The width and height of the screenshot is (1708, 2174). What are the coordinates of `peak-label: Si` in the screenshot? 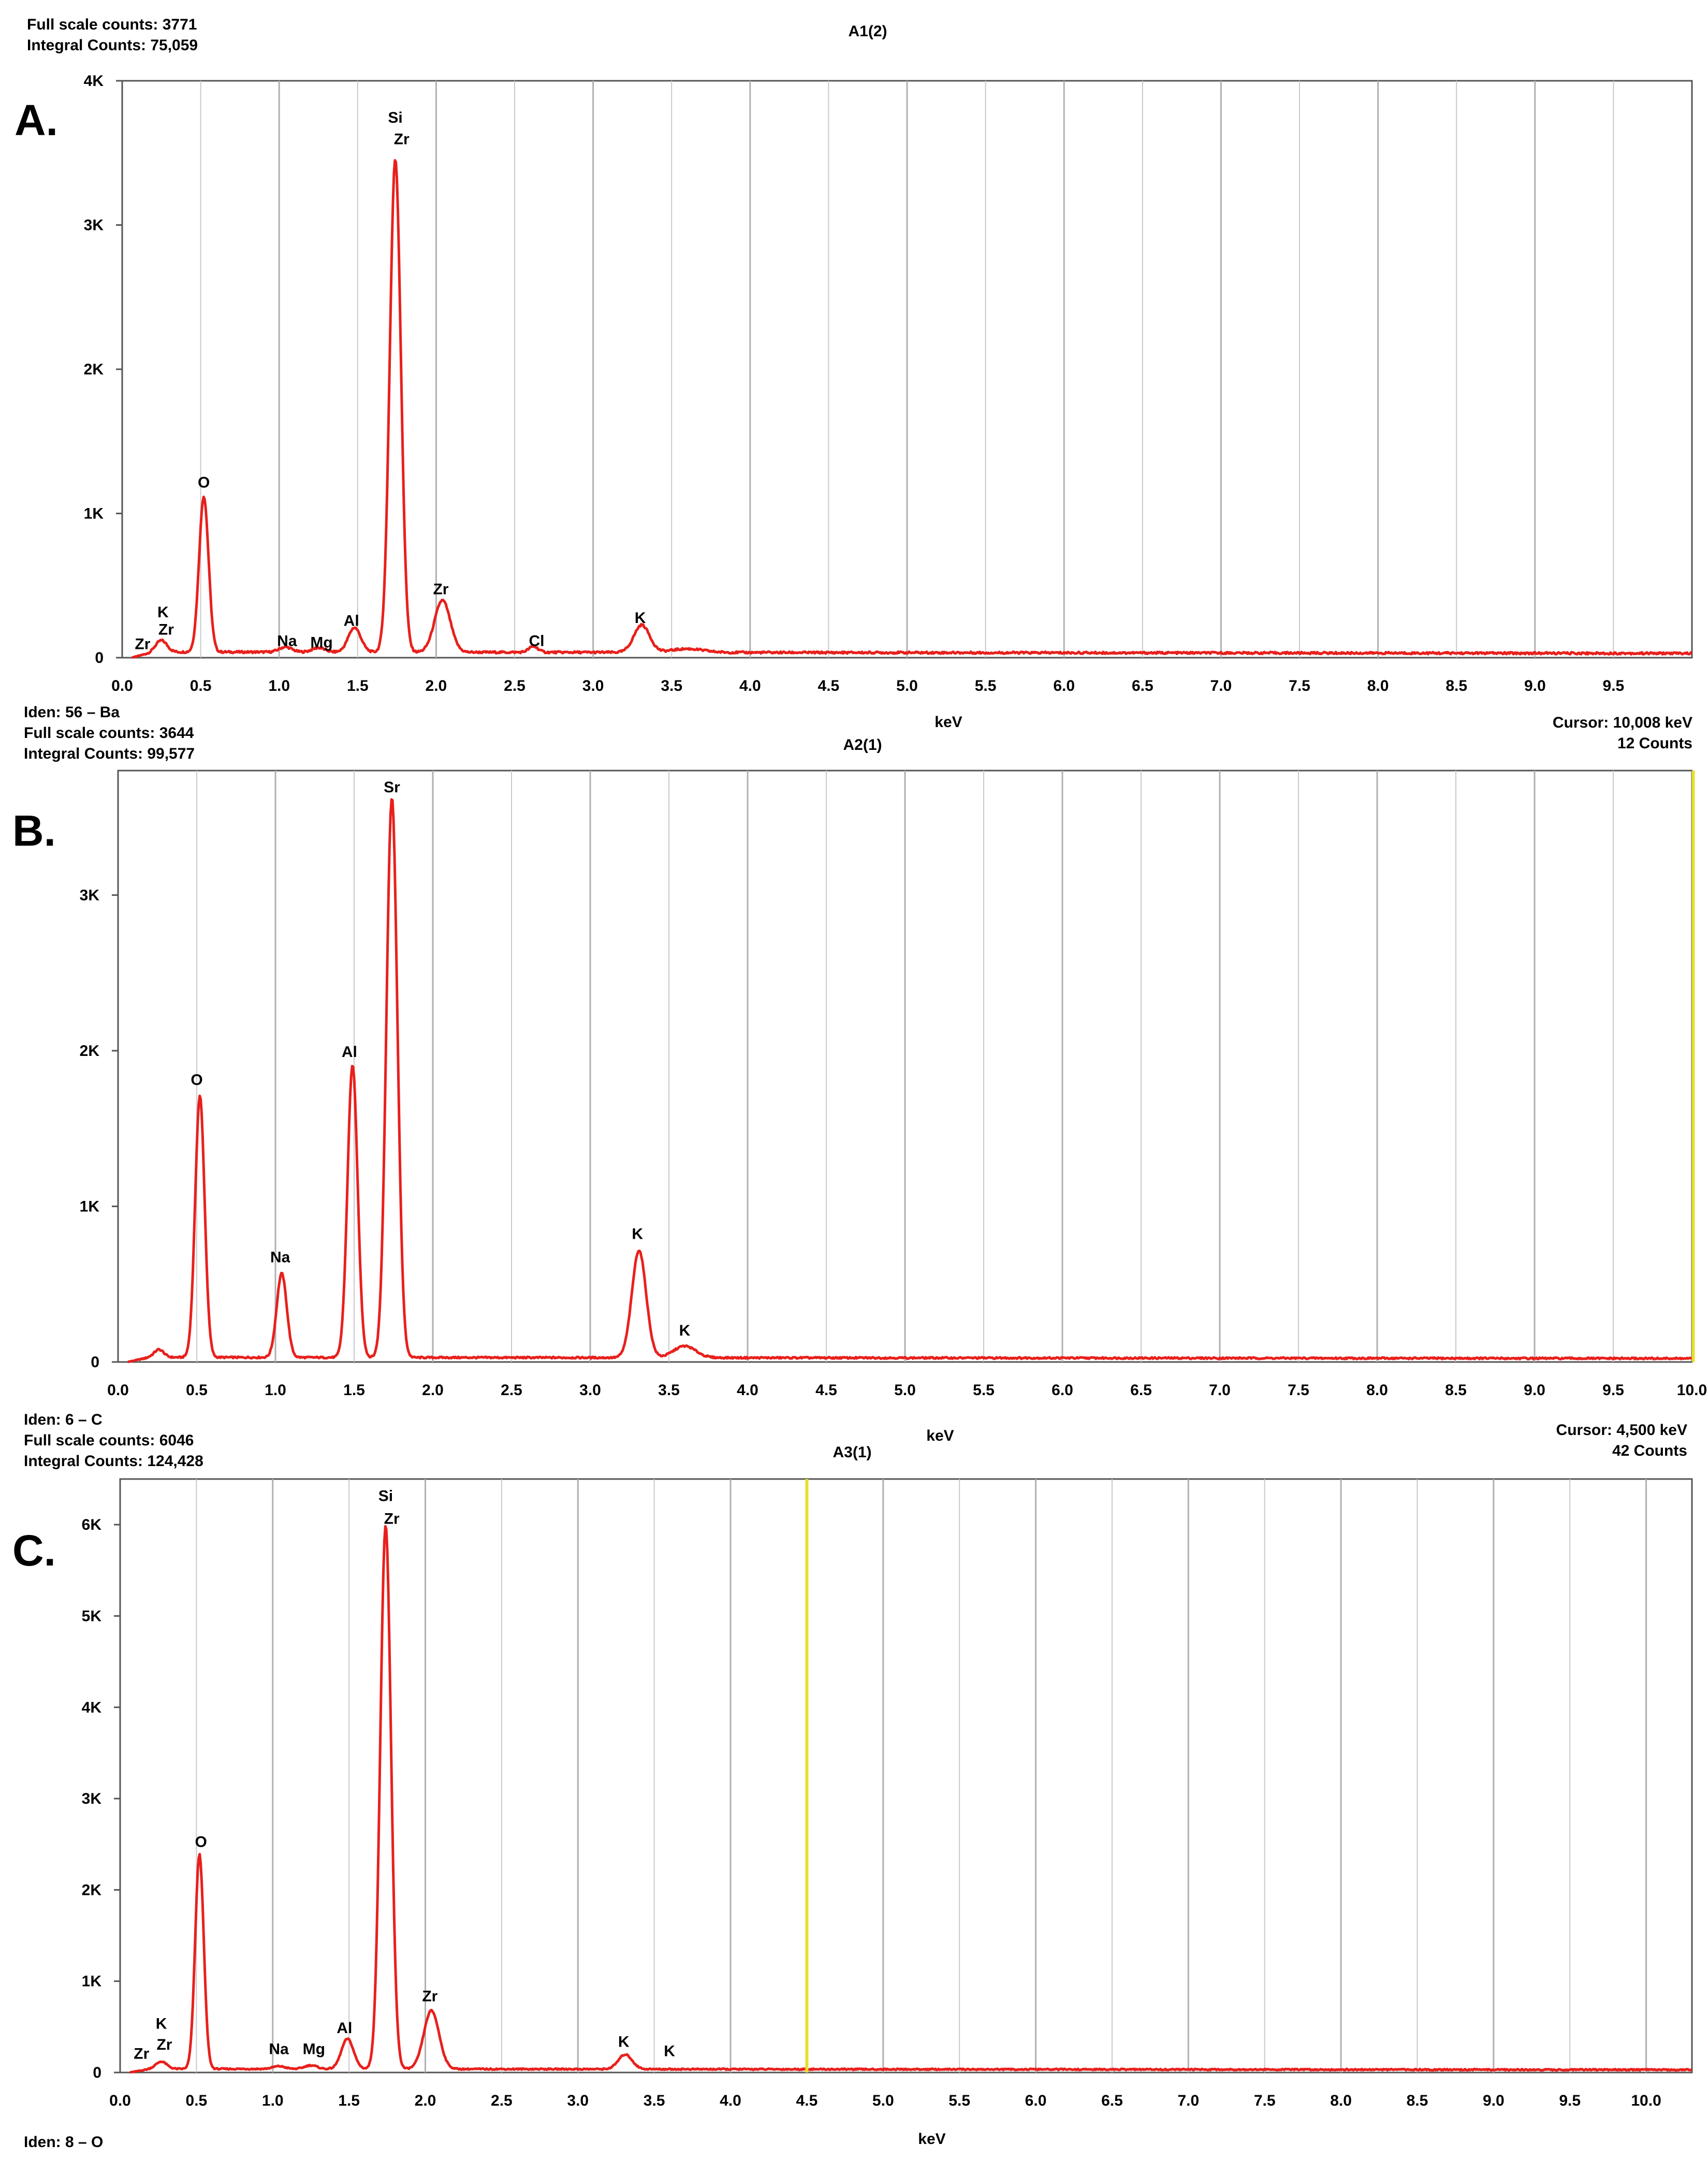 It's located at (386, 1495).